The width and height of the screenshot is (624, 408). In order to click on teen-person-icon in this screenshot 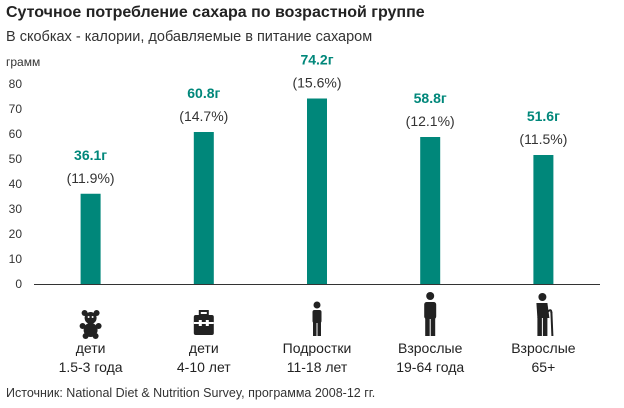, I will do `click(317, 318)`.